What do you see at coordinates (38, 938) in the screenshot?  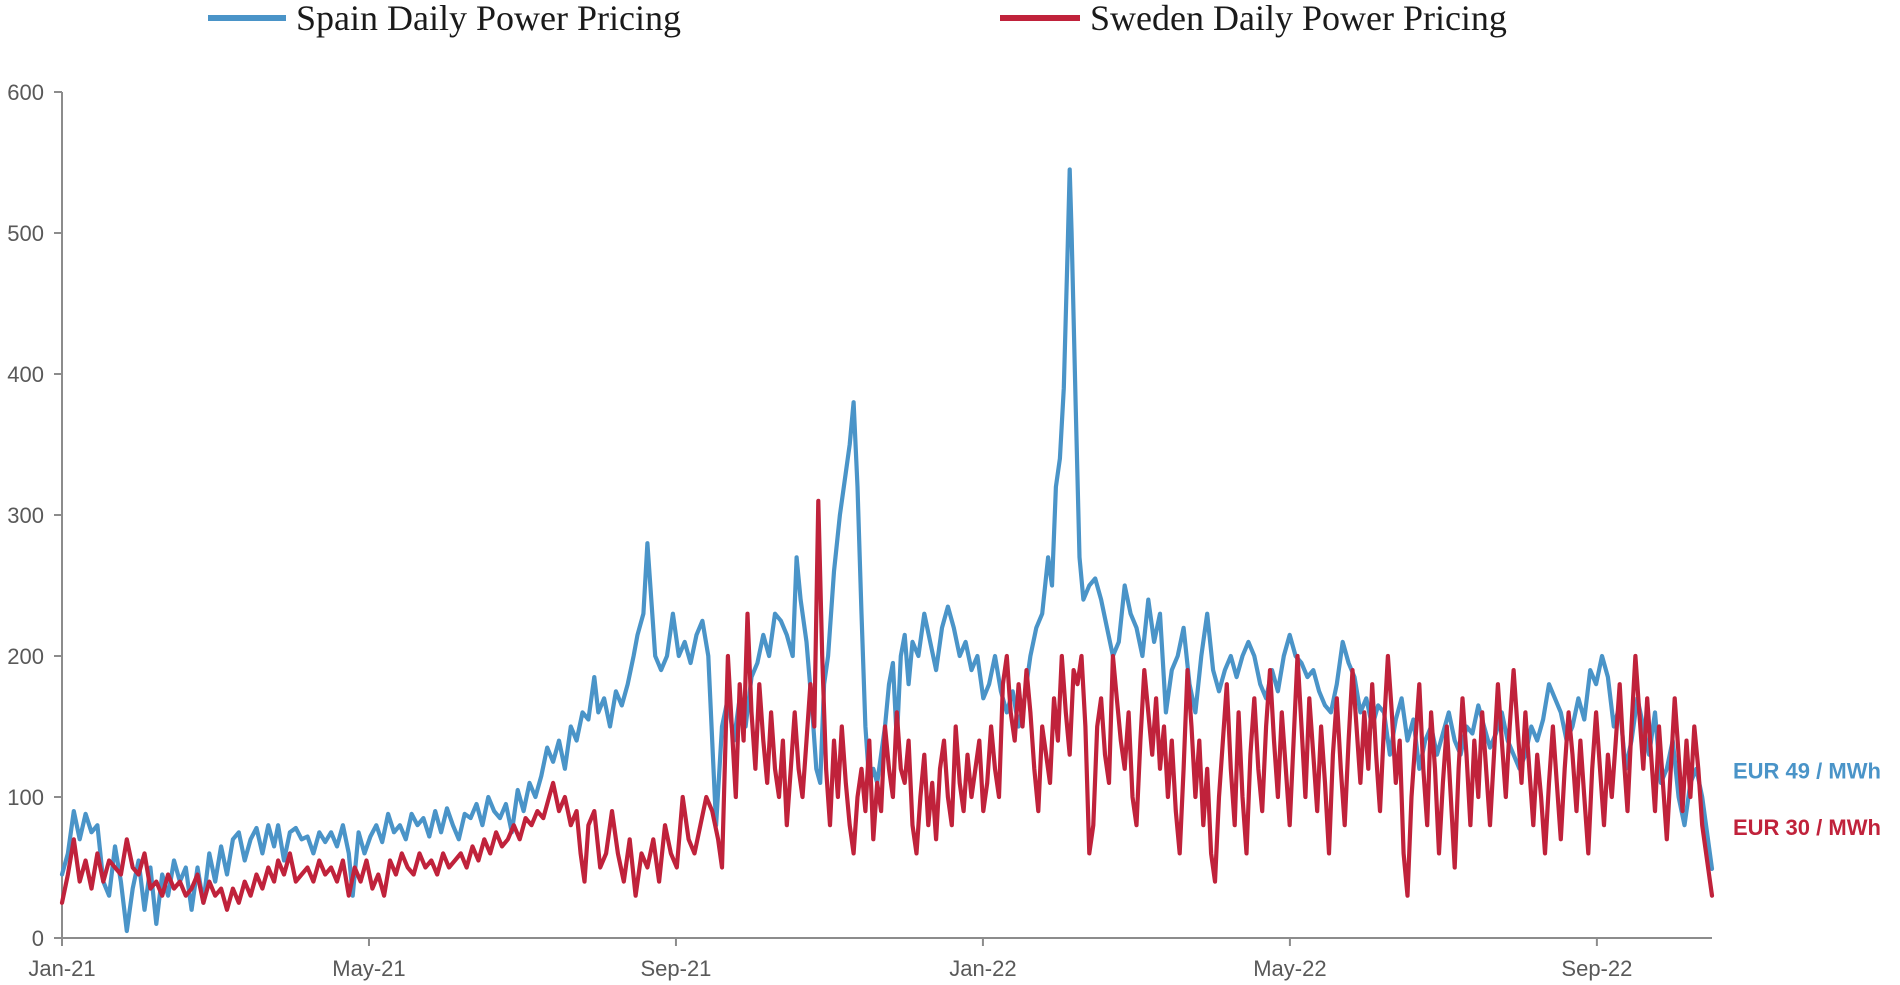 I see `y-tick-label-0: 0` at bounding box center [38, 938].